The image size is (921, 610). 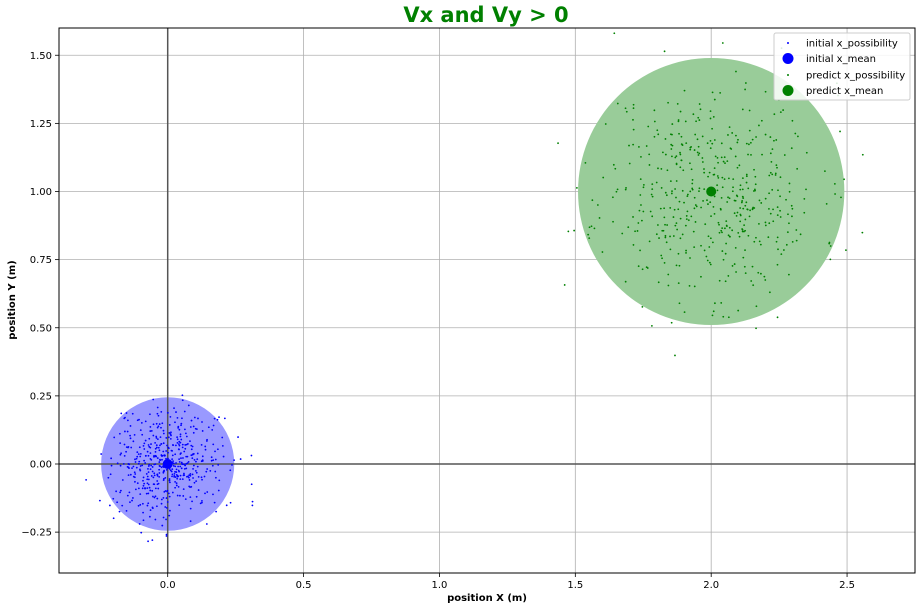 I want to click on y-axis-label: position Y (m), so click(x=12, y=299).